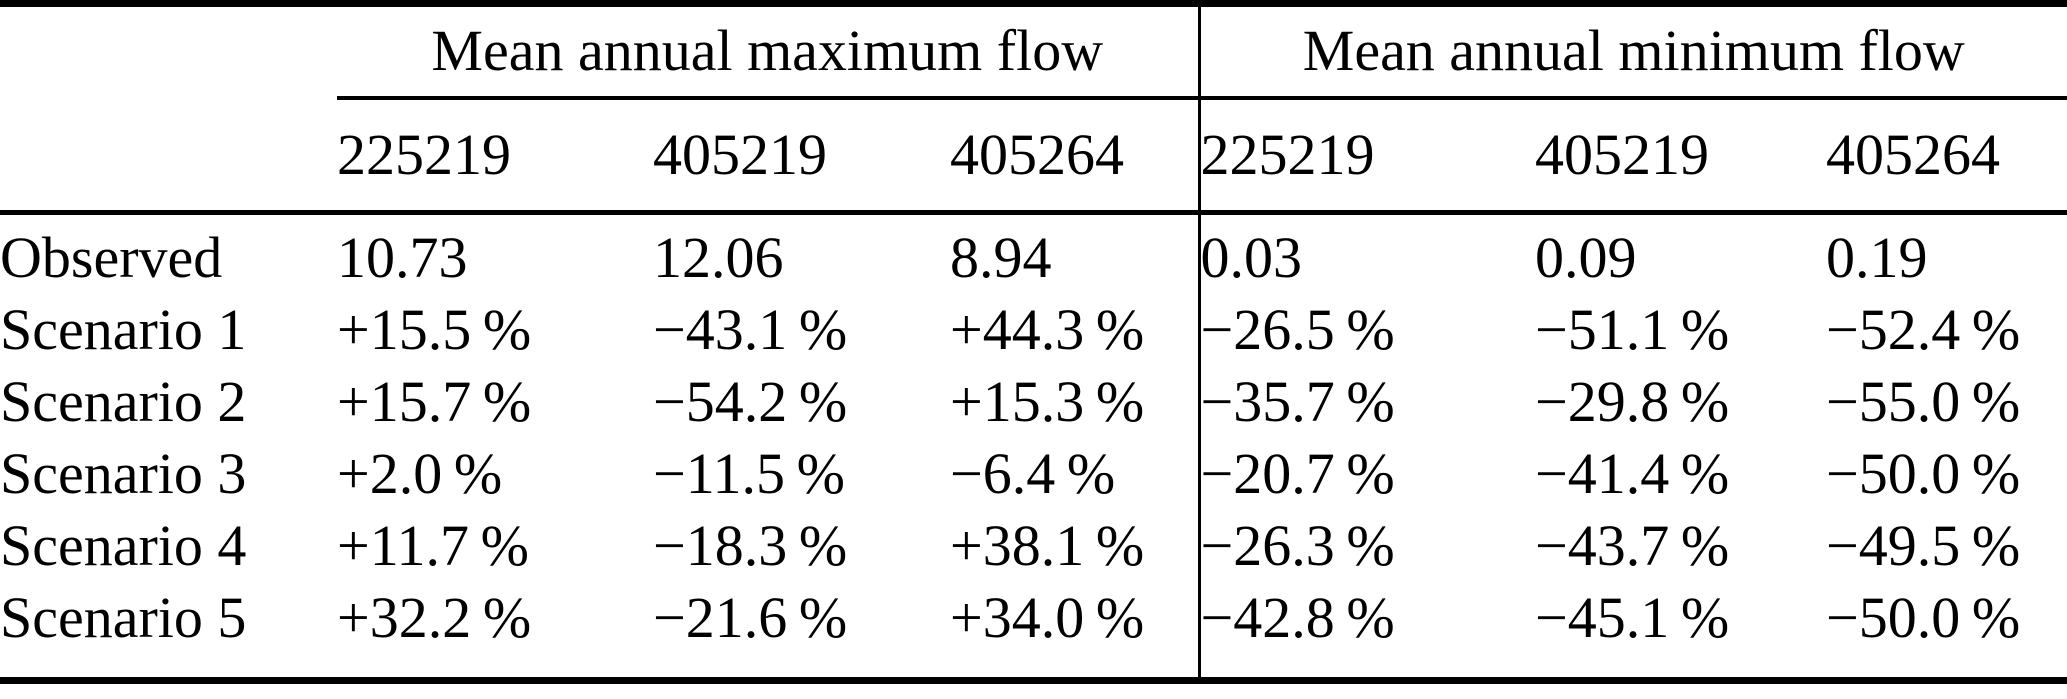  What do you see at coordinates (1366, 539) in the screenshot?
I see `value-cell: −26.3 %` at bounding box center [1366, 539].